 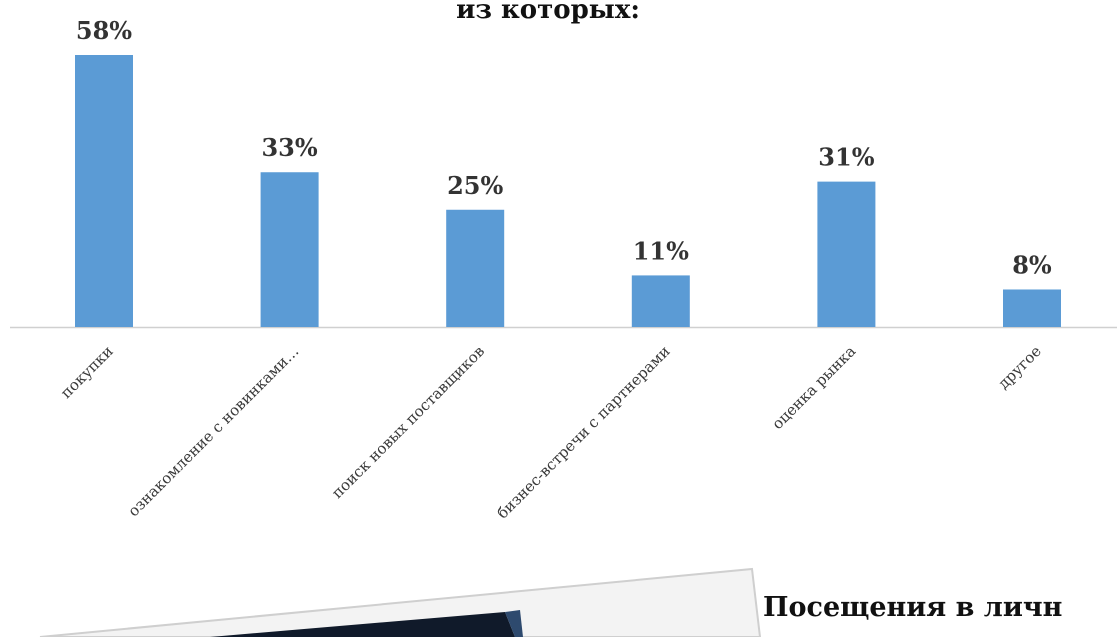 I want to click on photo-frame, so click(x=400, y=602).